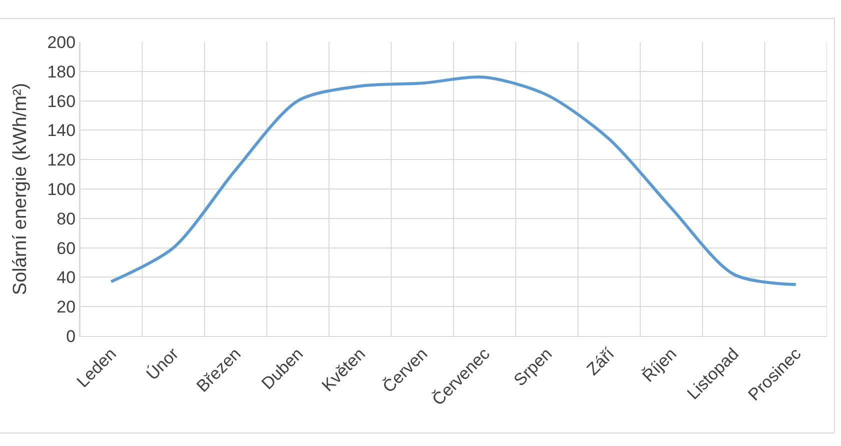  I want to click on y-tick-label: 20, so click(66, 307).